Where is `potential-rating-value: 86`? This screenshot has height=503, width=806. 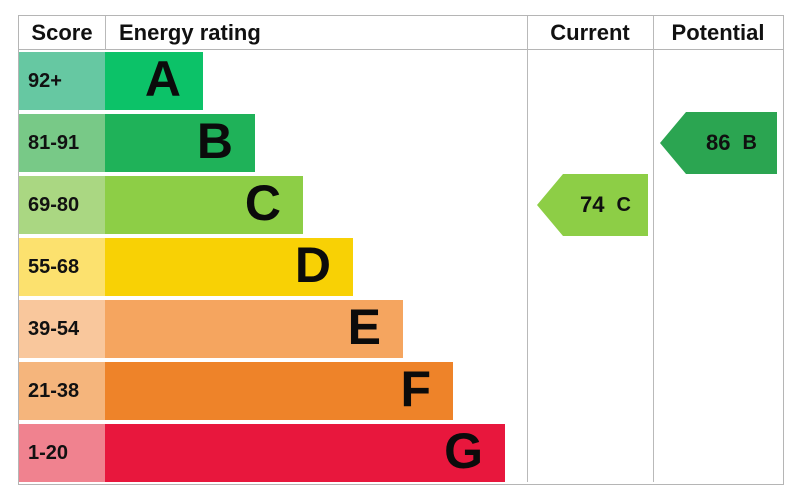 potential-rating-value: 86 is located at coordinates (718, 142).